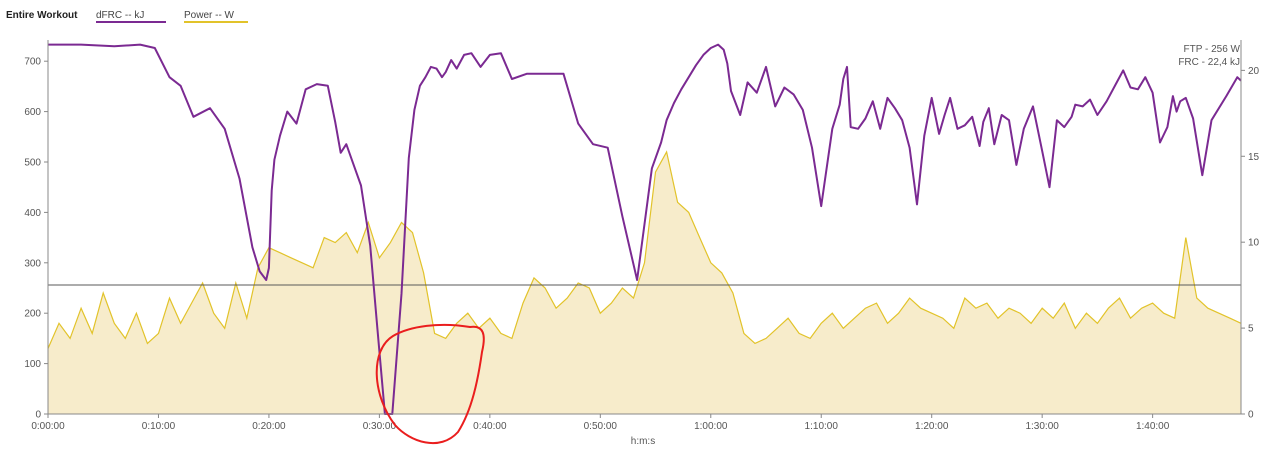 This screenshot has height=453, width=1280. Describe the element at coordinates (1254, 243) in the screenshot. I see `y-right-tick-label: 10` at that location.